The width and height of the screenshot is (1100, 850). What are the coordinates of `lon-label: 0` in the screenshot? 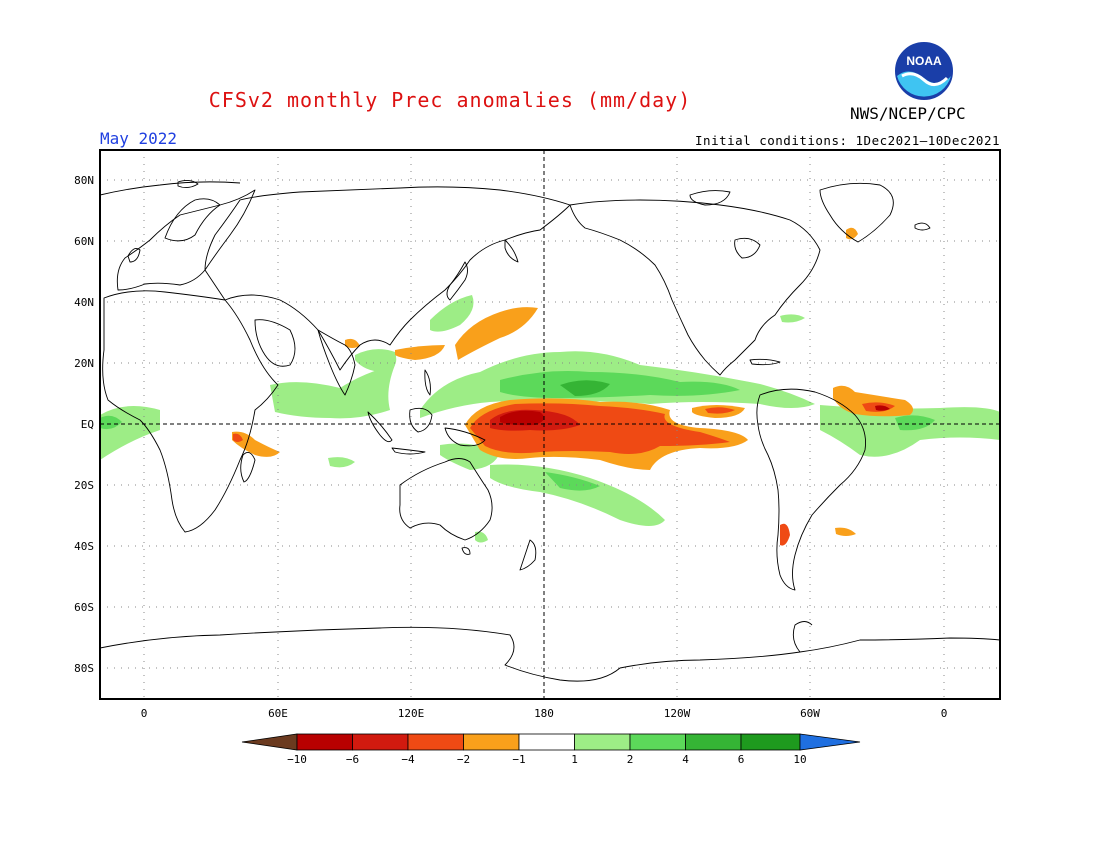 It's located at (144, 713).